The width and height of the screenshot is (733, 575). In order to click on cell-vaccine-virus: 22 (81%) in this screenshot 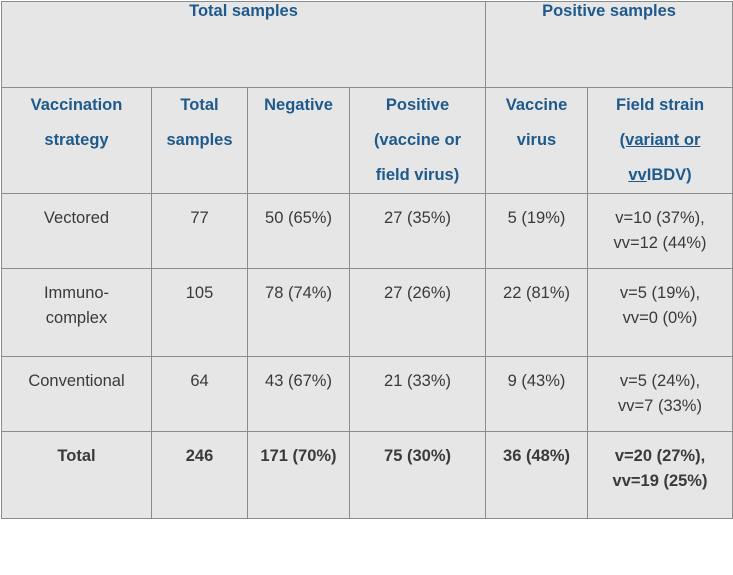, I will do `click(537, 312)`.